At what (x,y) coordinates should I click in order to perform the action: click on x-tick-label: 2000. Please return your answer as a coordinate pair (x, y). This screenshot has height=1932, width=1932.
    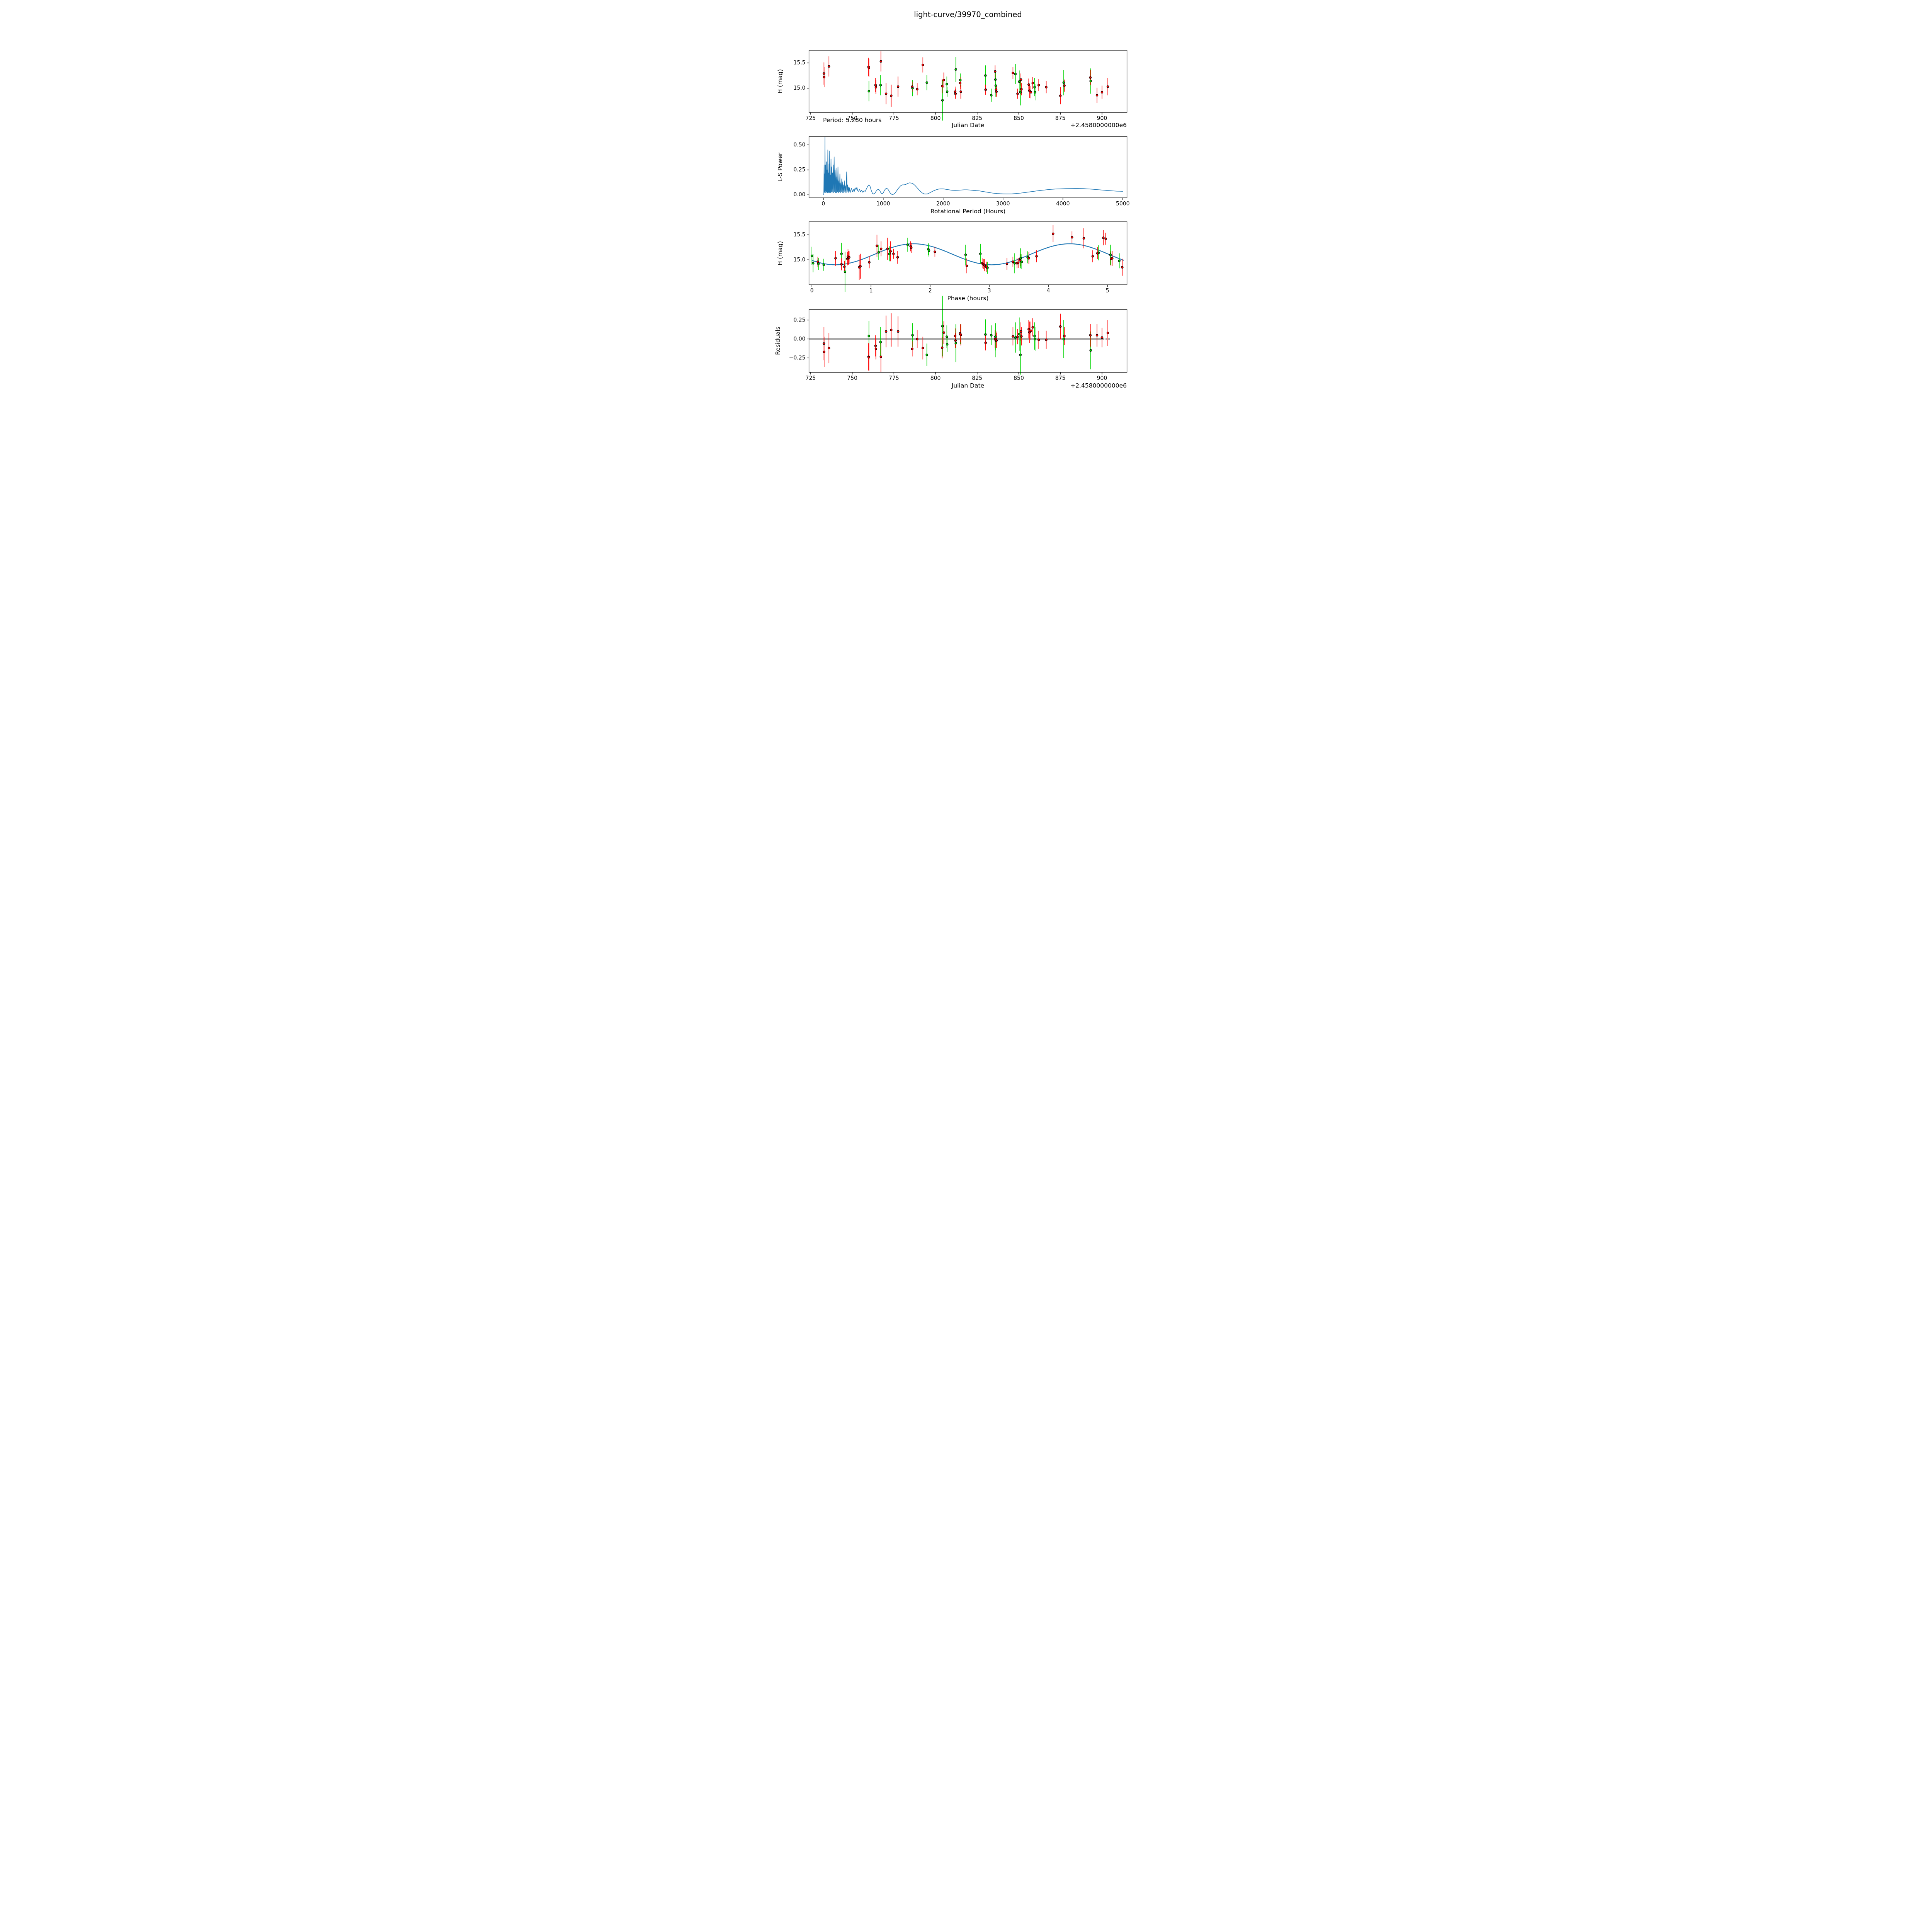
    Looking at the image, I should click on (943, 204).